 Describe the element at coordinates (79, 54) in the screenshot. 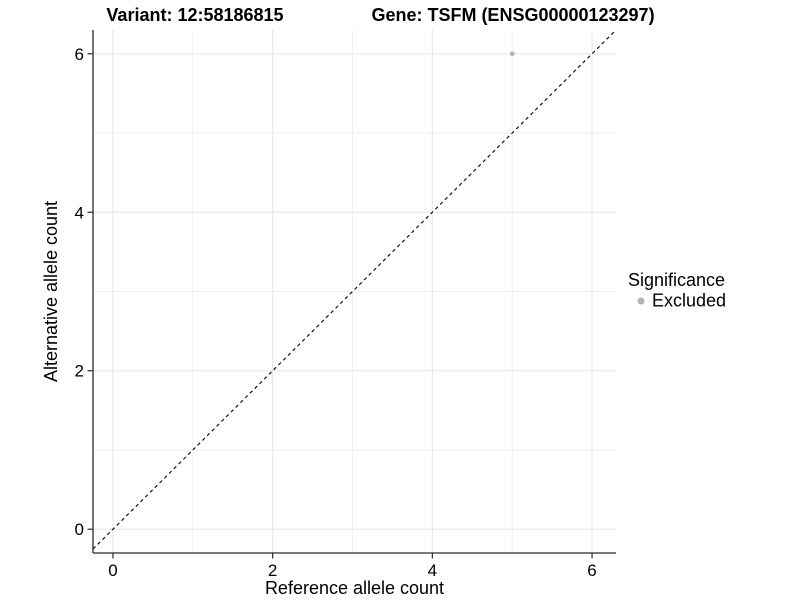

I see `y-tick-label: 6` at that location.